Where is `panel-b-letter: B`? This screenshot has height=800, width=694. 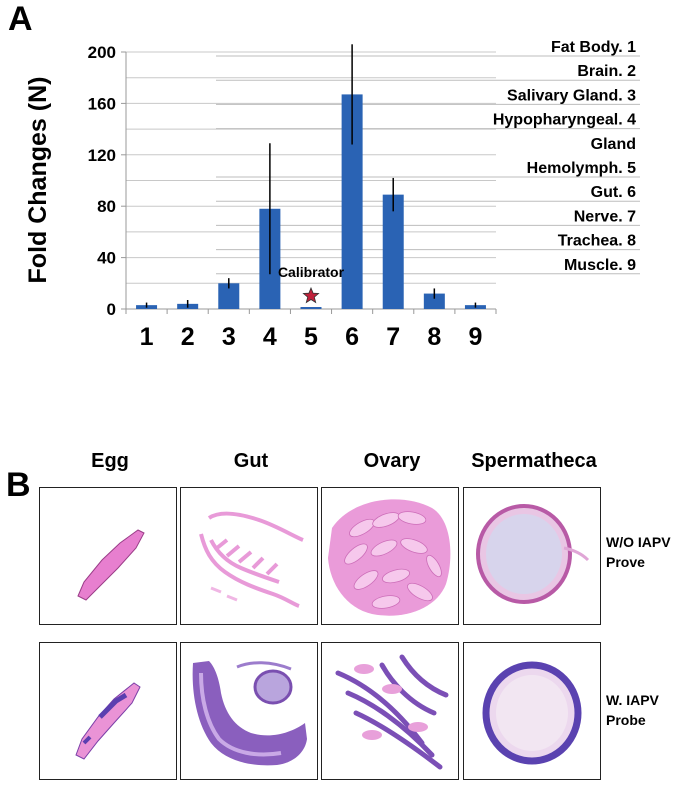
panel-b-letter: B is located at coordinates (18, 485).